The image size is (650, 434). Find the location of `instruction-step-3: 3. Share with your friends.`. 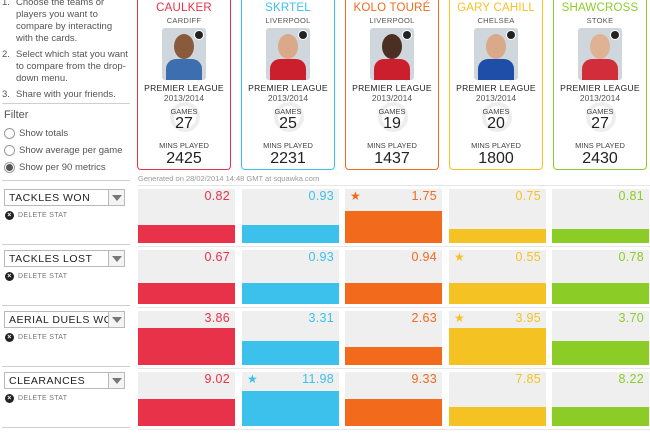

instruction-step-3: 3. Share with your friends. is located at coordinates (66, 95).